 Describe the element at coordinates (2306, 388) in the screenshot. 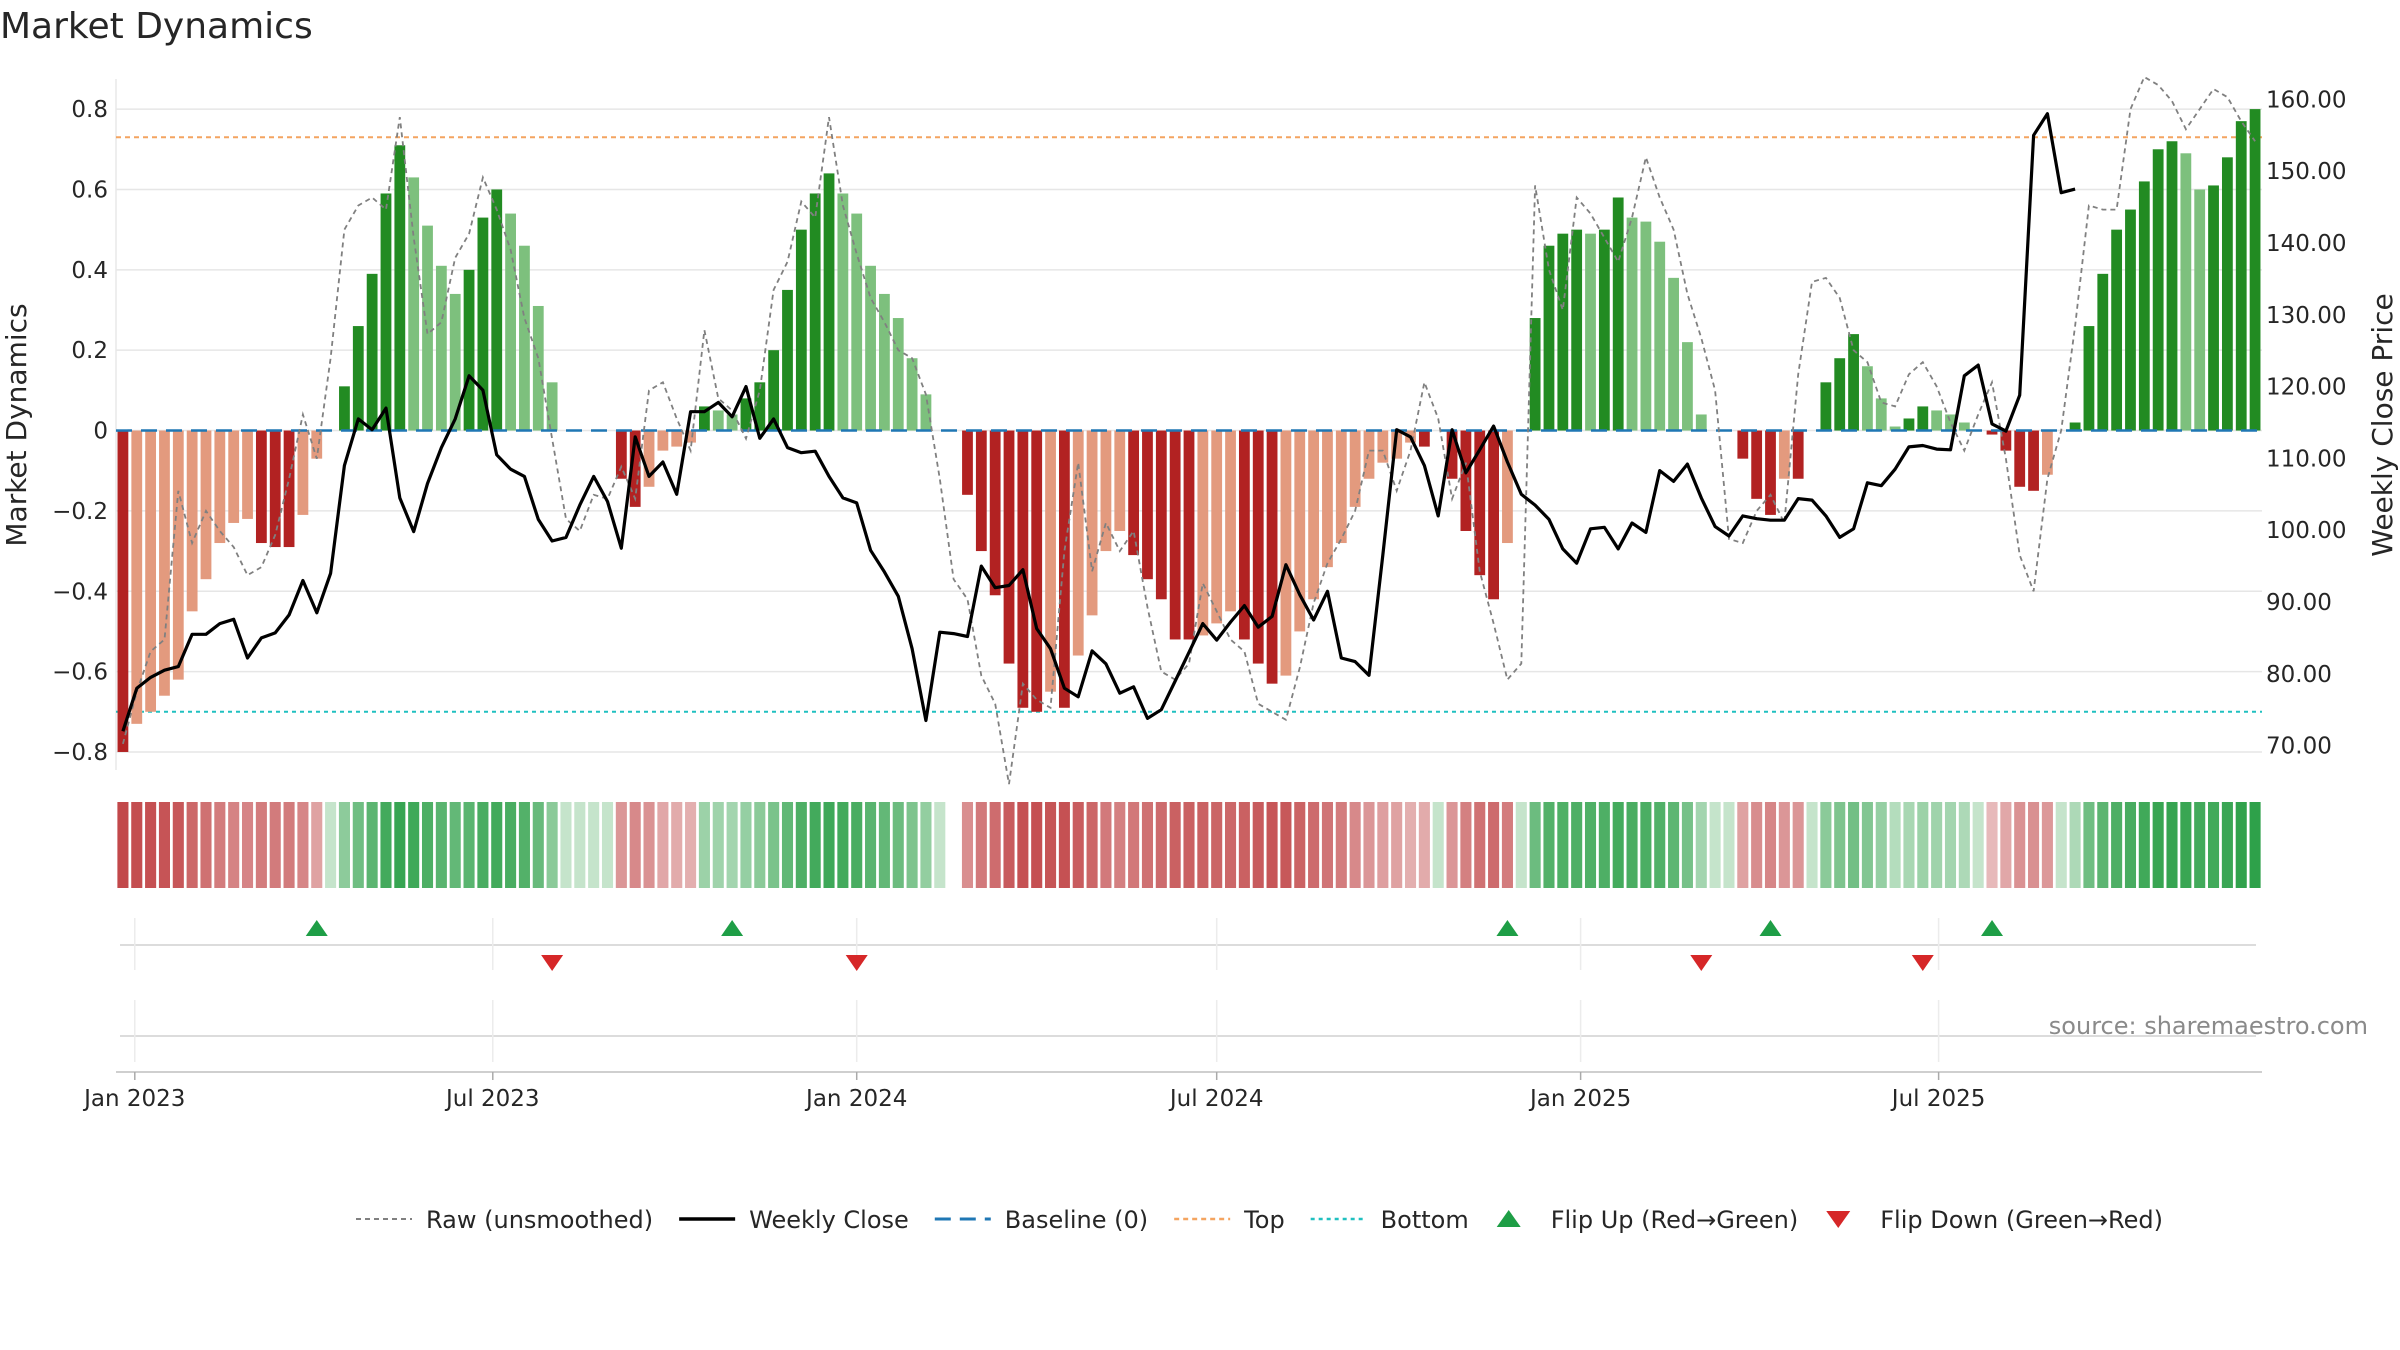

I see `right-tick-label: 120.00` at that location.